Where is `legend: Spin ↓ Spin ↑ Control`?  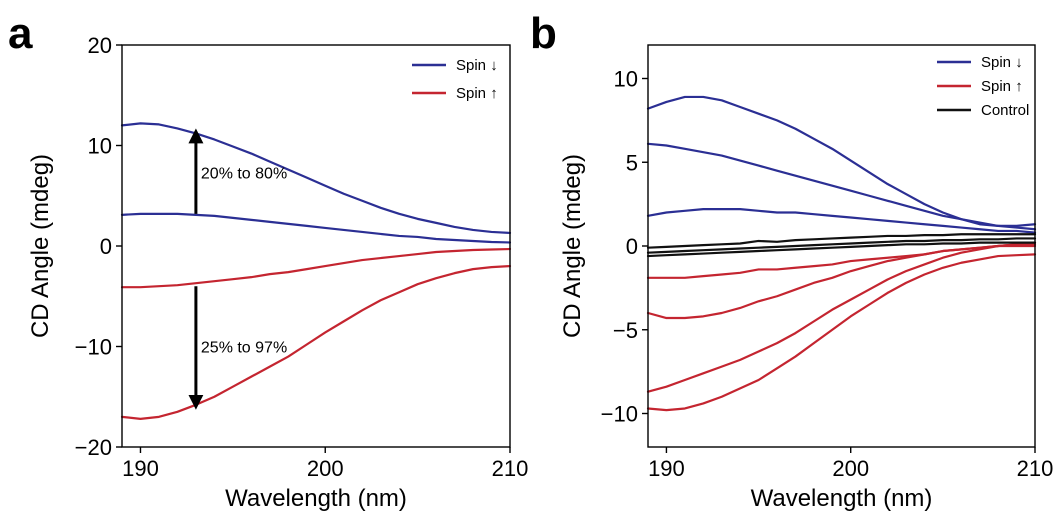
legend: Spin ↓ Spin ↑ Control is located at coordinates (983, 86).